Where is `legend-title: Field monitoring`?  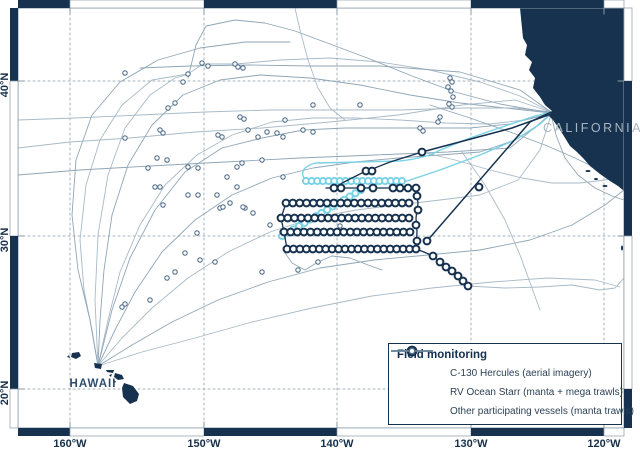 legend-title: Field monitoring is located at coordinates (442, 355).